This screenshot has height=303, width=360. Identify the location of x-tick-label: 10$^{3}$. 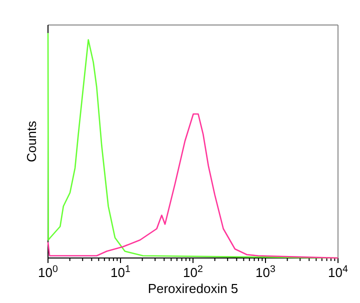
(266, 272).